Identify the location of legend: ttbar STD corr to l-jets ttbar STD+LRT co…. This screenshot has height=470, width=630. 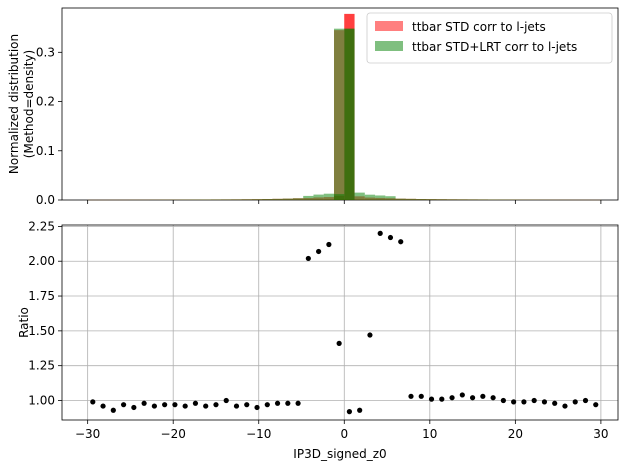
(489, 38).